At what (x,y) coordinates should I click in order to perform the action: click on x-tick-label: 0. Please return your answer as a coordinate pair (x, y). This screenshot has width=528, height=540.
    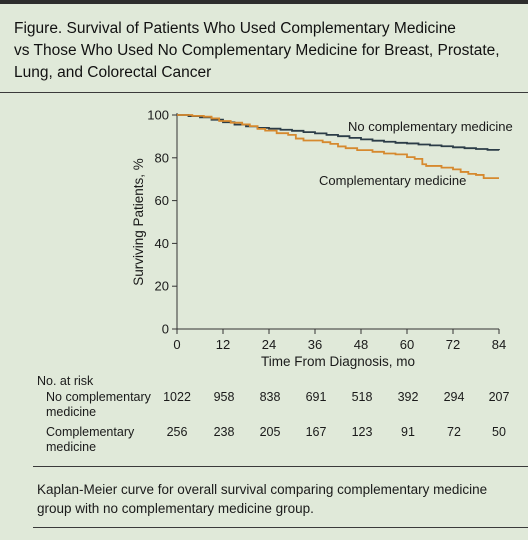
    Looking at the image, I should click on (176, 344).